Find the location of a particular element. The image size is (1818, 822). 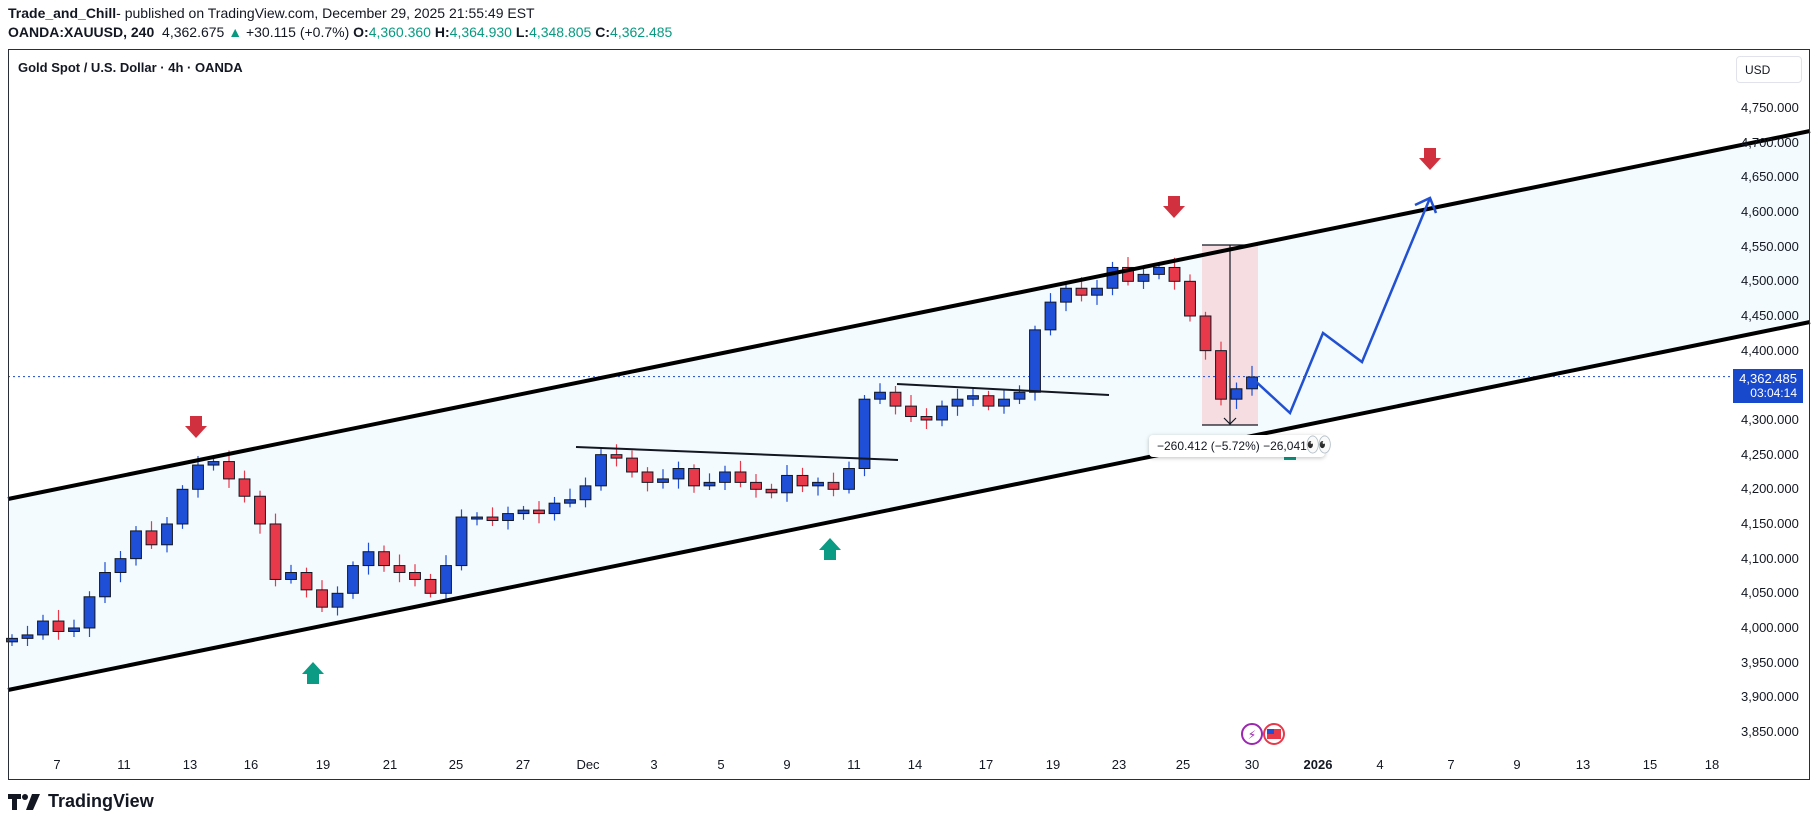

price-tick: 4,600.000 is located at coordinates (1770, 211).